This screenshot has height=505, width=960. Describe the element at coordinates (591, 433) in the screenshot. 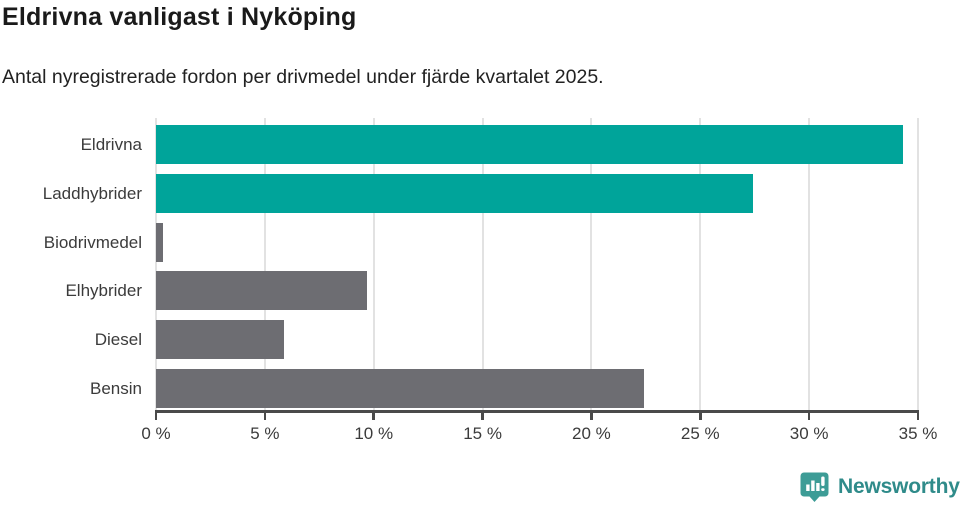

I see `x-tick-label-20: 20 %` at that location.